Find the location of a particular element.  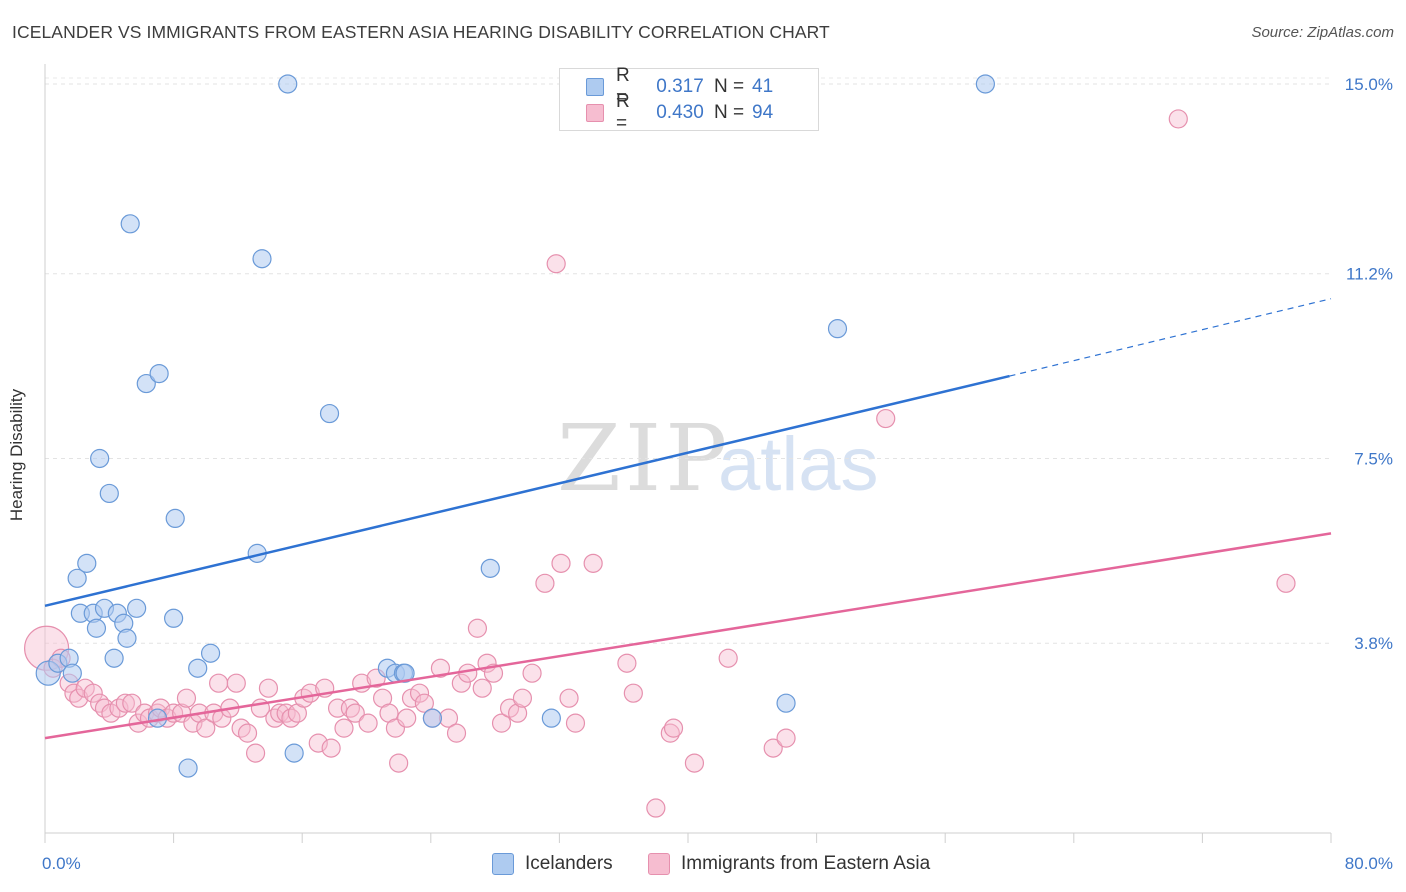

legend-row-icelanders: R = 0.317 N = 41 is located at coordinates (703, 86).